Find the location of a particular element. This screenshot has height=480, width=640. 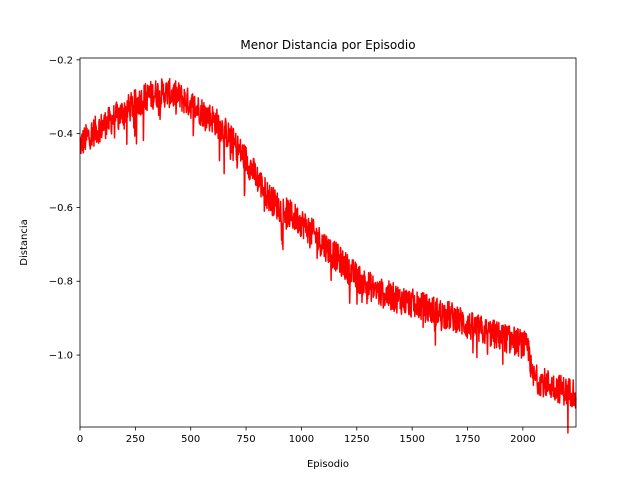

y-axis-label: Distancia is located at coordinates (24, 242).